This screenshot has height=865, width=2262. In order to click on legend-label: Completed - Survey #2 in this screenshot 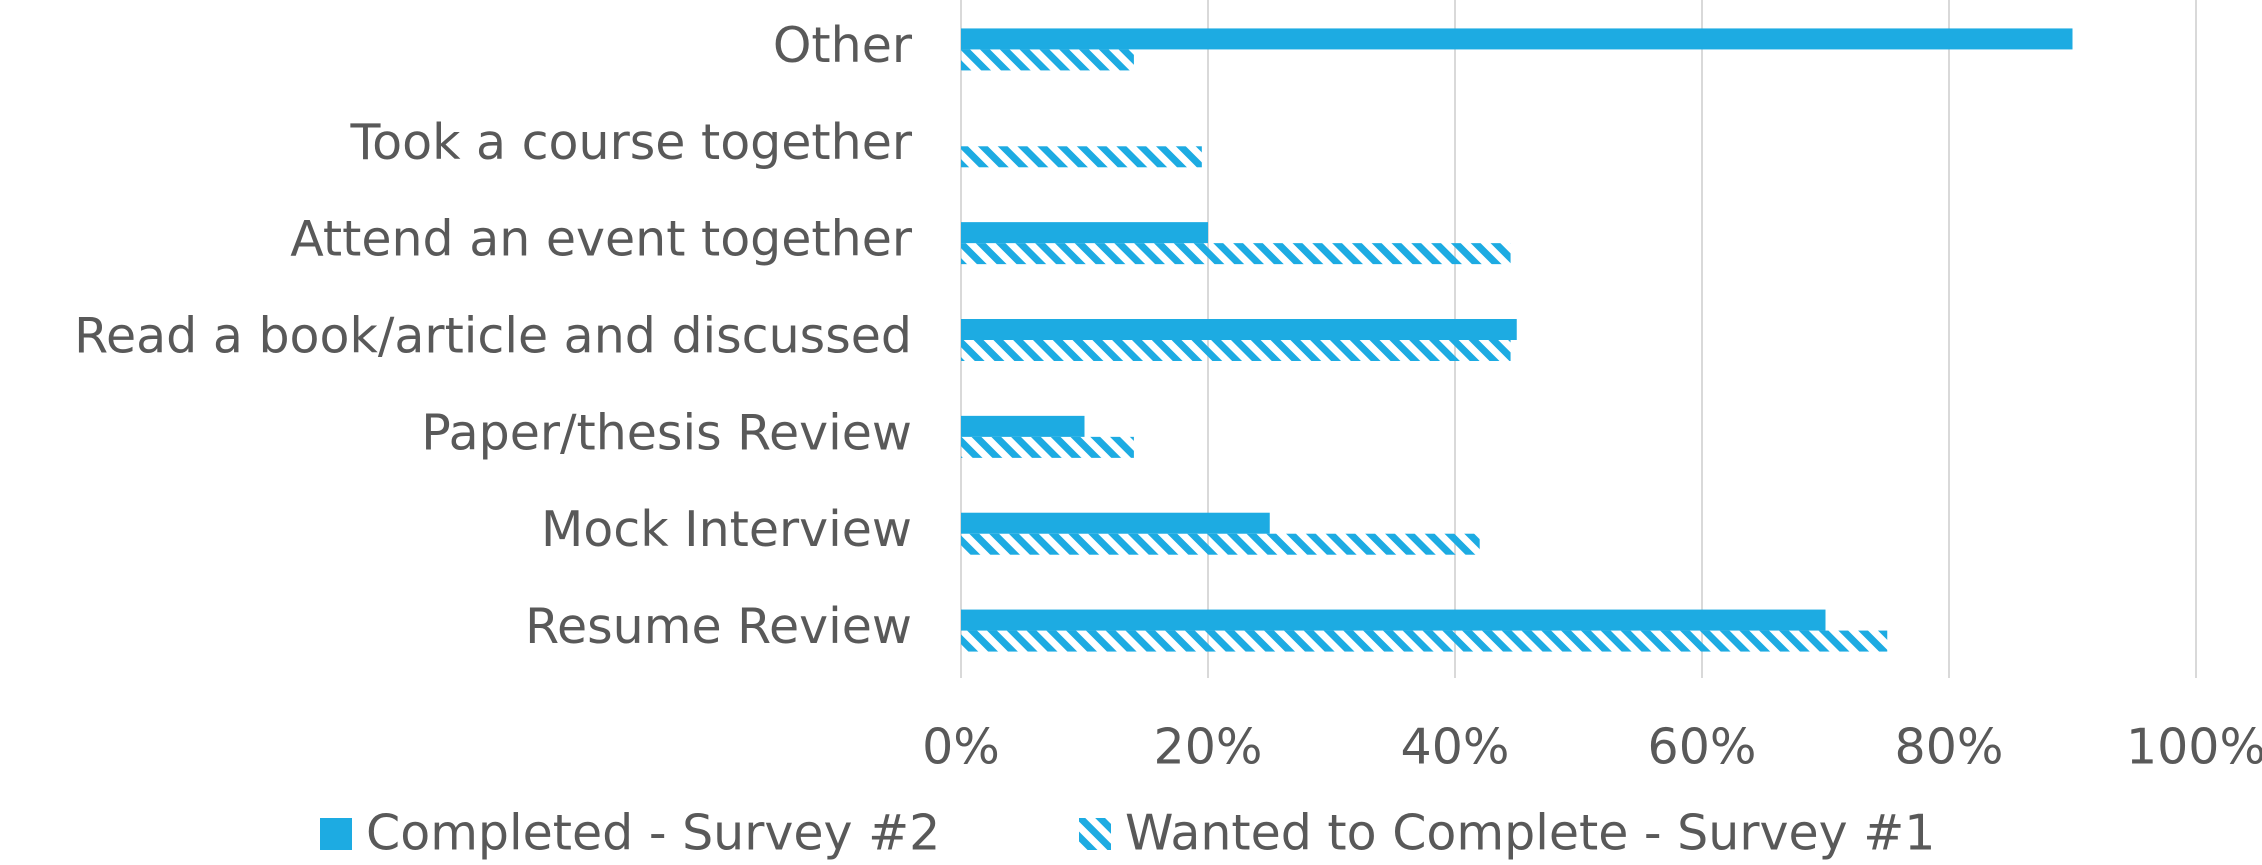, I will do `click(653, 833)`.